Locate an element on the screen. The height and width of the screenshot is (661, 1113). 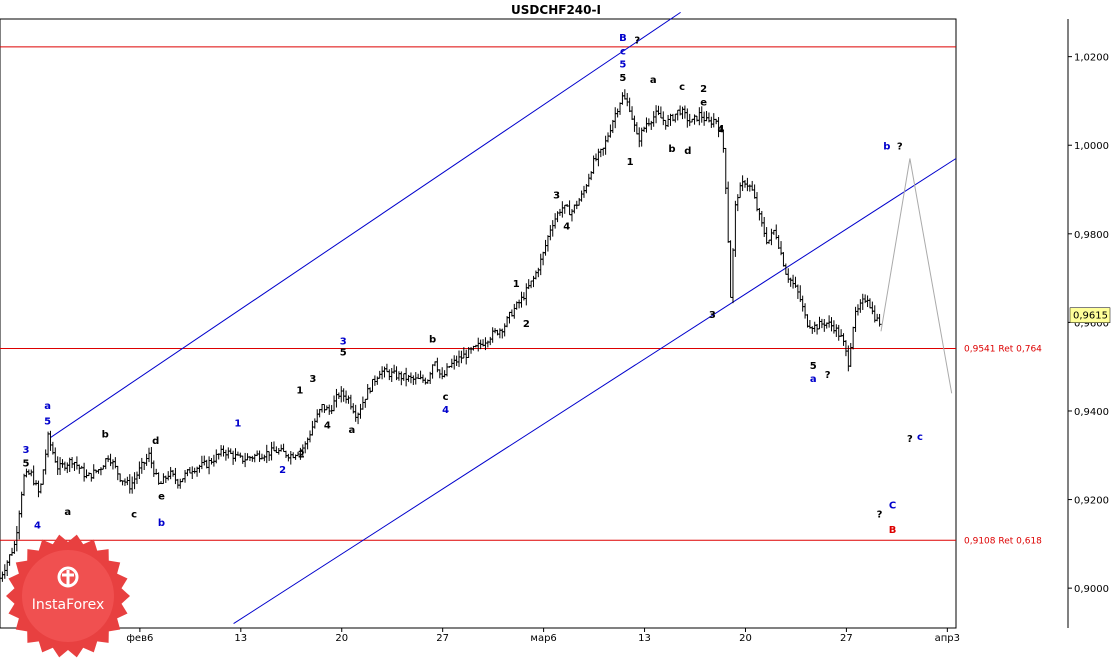
forecast-path is located at coordinates (916, 276).